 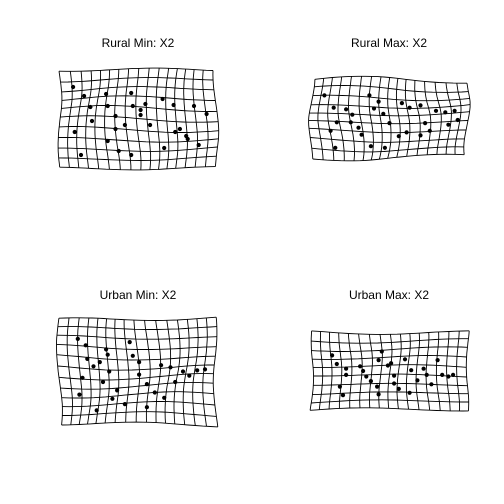 I want to click on panel-title: Rural Max: X2, so click(x=389, y=43).